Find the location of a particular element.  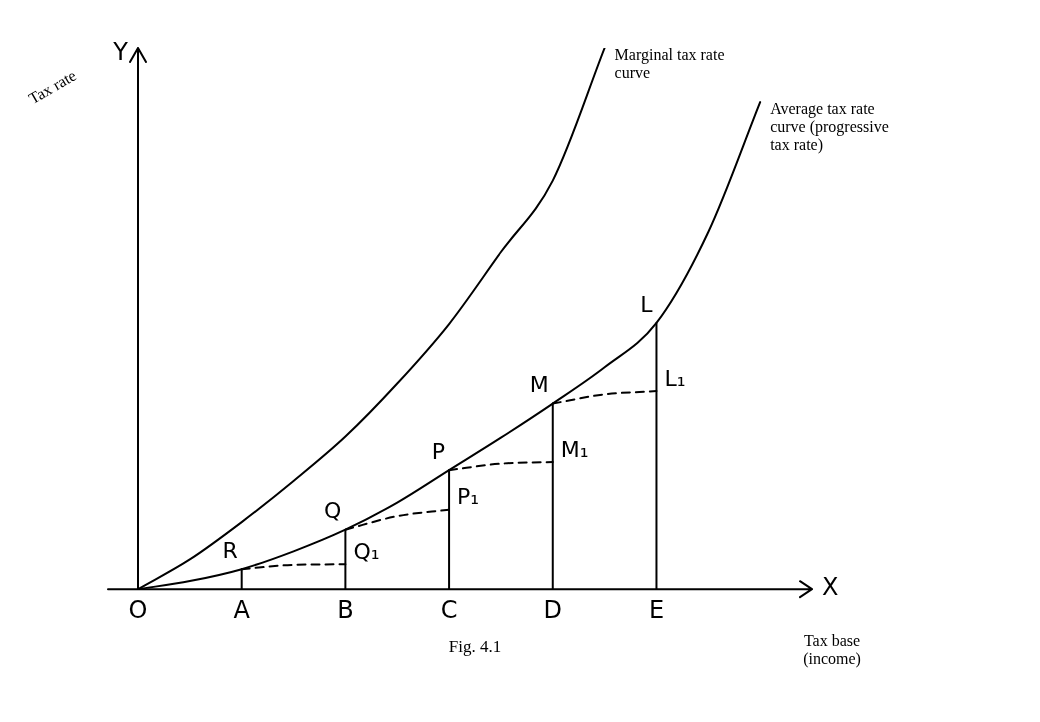

x-axis-title: Tax base (income) is located at coordinates (832, 650).